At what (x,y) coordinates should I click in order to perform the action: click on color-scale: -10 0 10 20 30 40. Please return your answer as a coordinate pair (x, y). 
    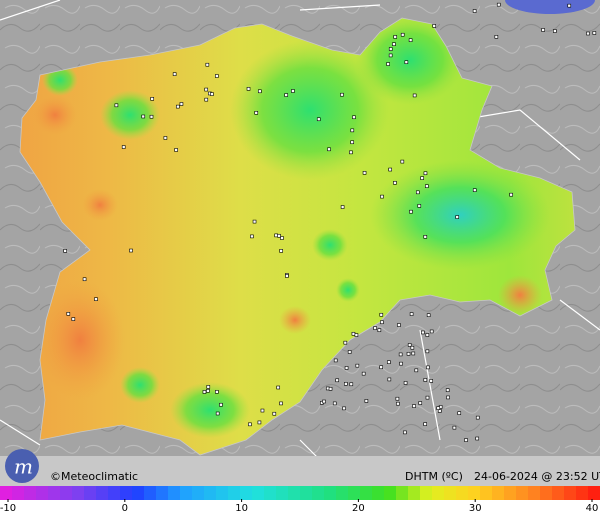
    Looking at the image, I should click on (300, 500).